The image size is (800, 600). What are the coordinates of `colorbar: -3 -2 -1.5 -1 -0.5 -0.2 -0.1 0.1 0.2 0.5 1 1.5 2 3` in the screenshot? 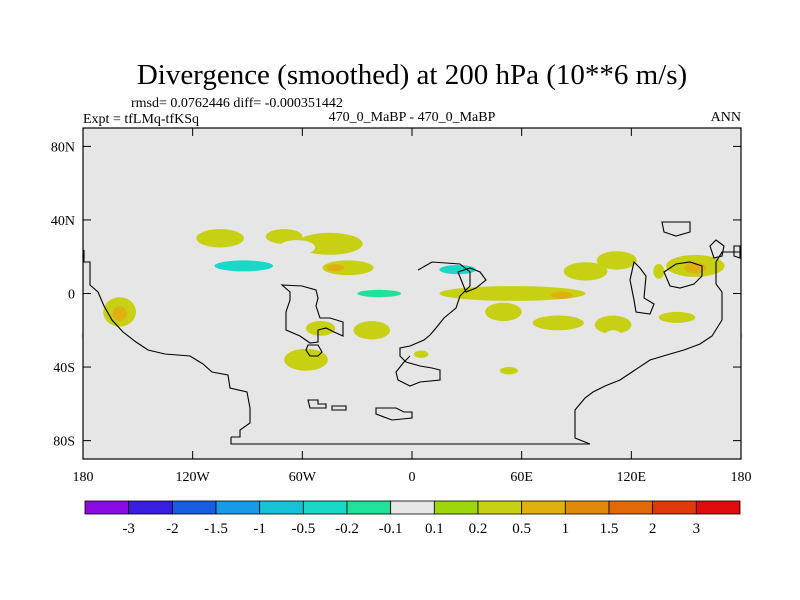 It's located at (412, 518).